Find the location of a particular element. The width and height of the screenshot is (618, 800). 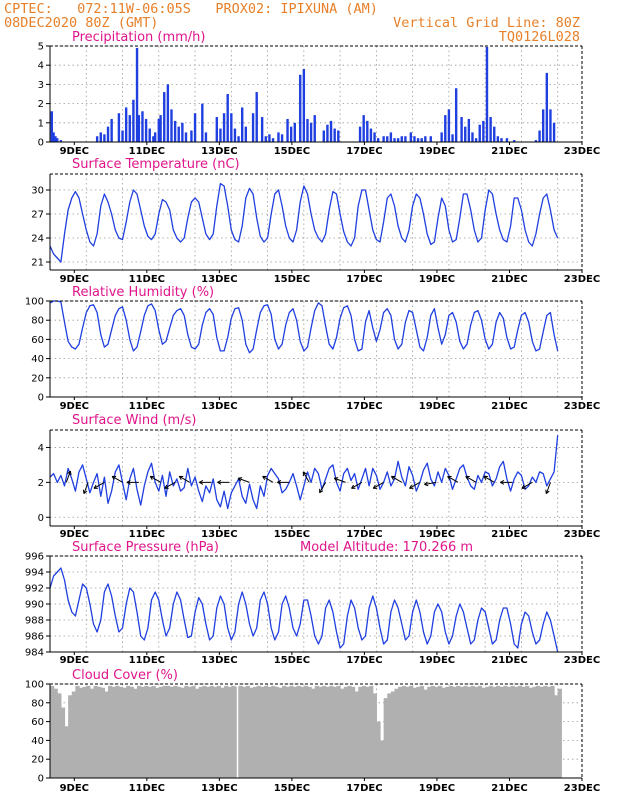

y-tick-label: 984 is located at coordinates (34, 653).